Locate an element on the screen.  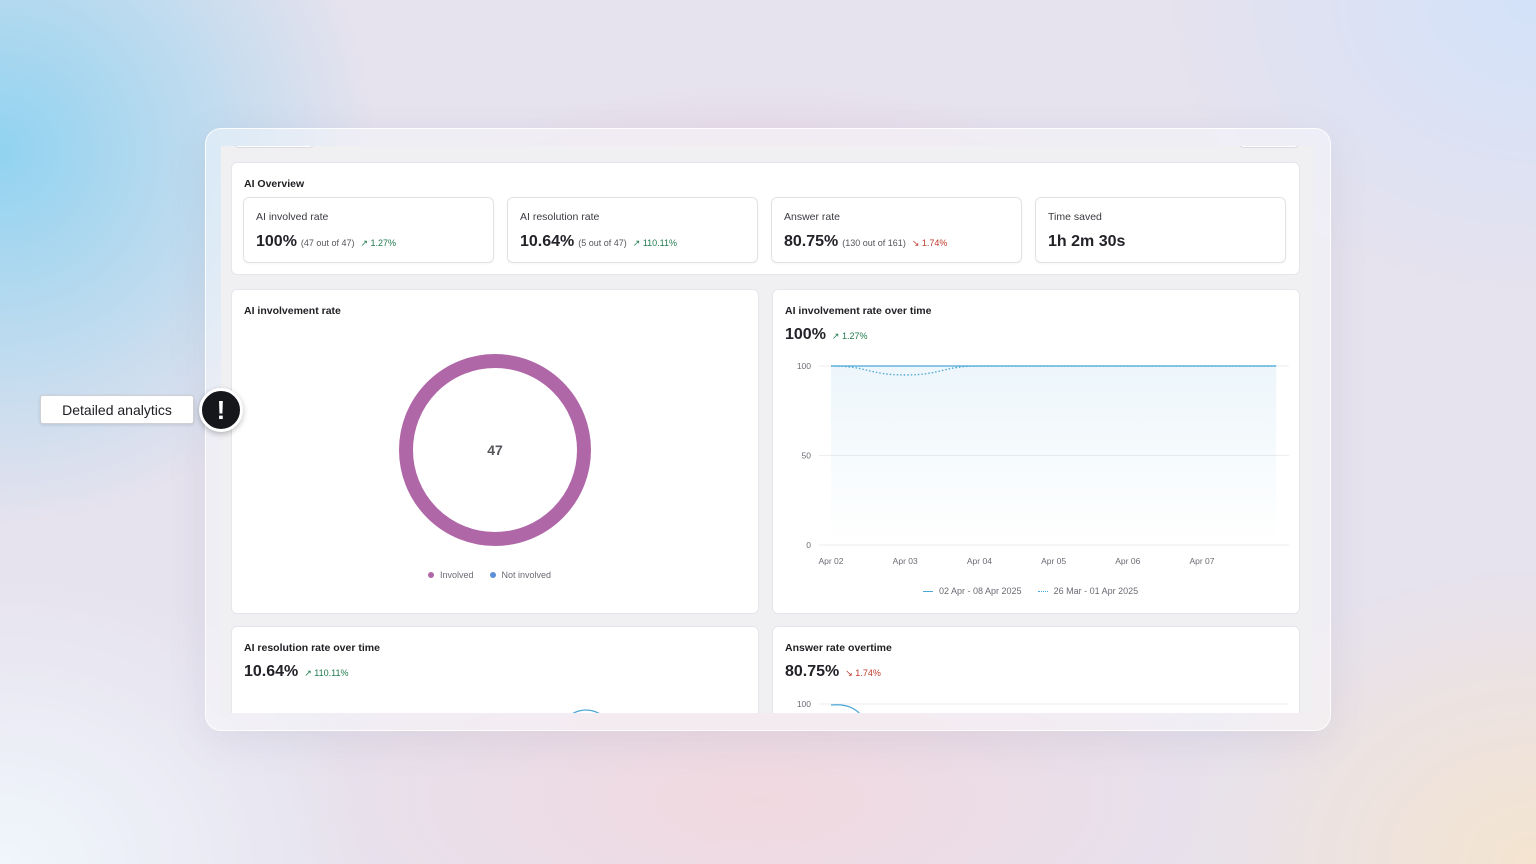
stat-value: 80.75% is located at coordinates (811, 241).